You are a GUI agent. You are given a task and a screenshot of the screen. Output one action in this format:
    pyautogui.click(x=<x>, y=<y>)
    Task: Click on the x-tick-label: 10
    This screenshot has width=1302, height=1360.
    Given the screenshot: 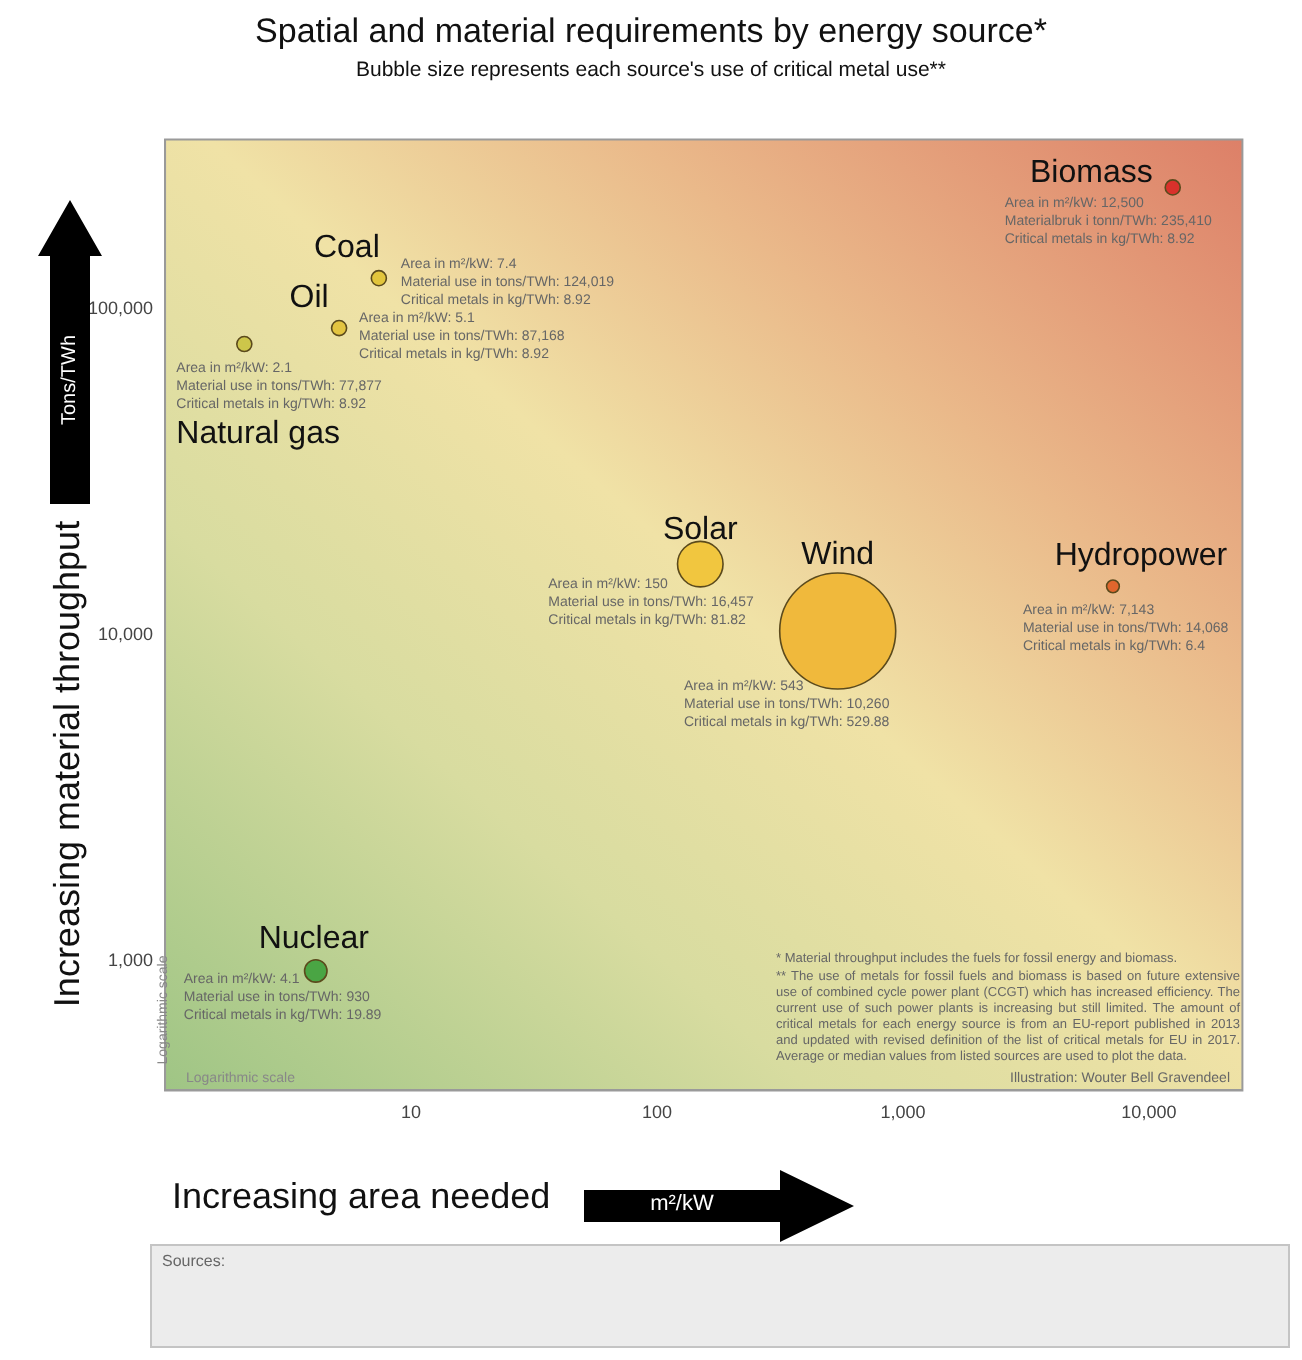 What is the action you would take?
    pyautogui.click(x=411, y=1112)
    